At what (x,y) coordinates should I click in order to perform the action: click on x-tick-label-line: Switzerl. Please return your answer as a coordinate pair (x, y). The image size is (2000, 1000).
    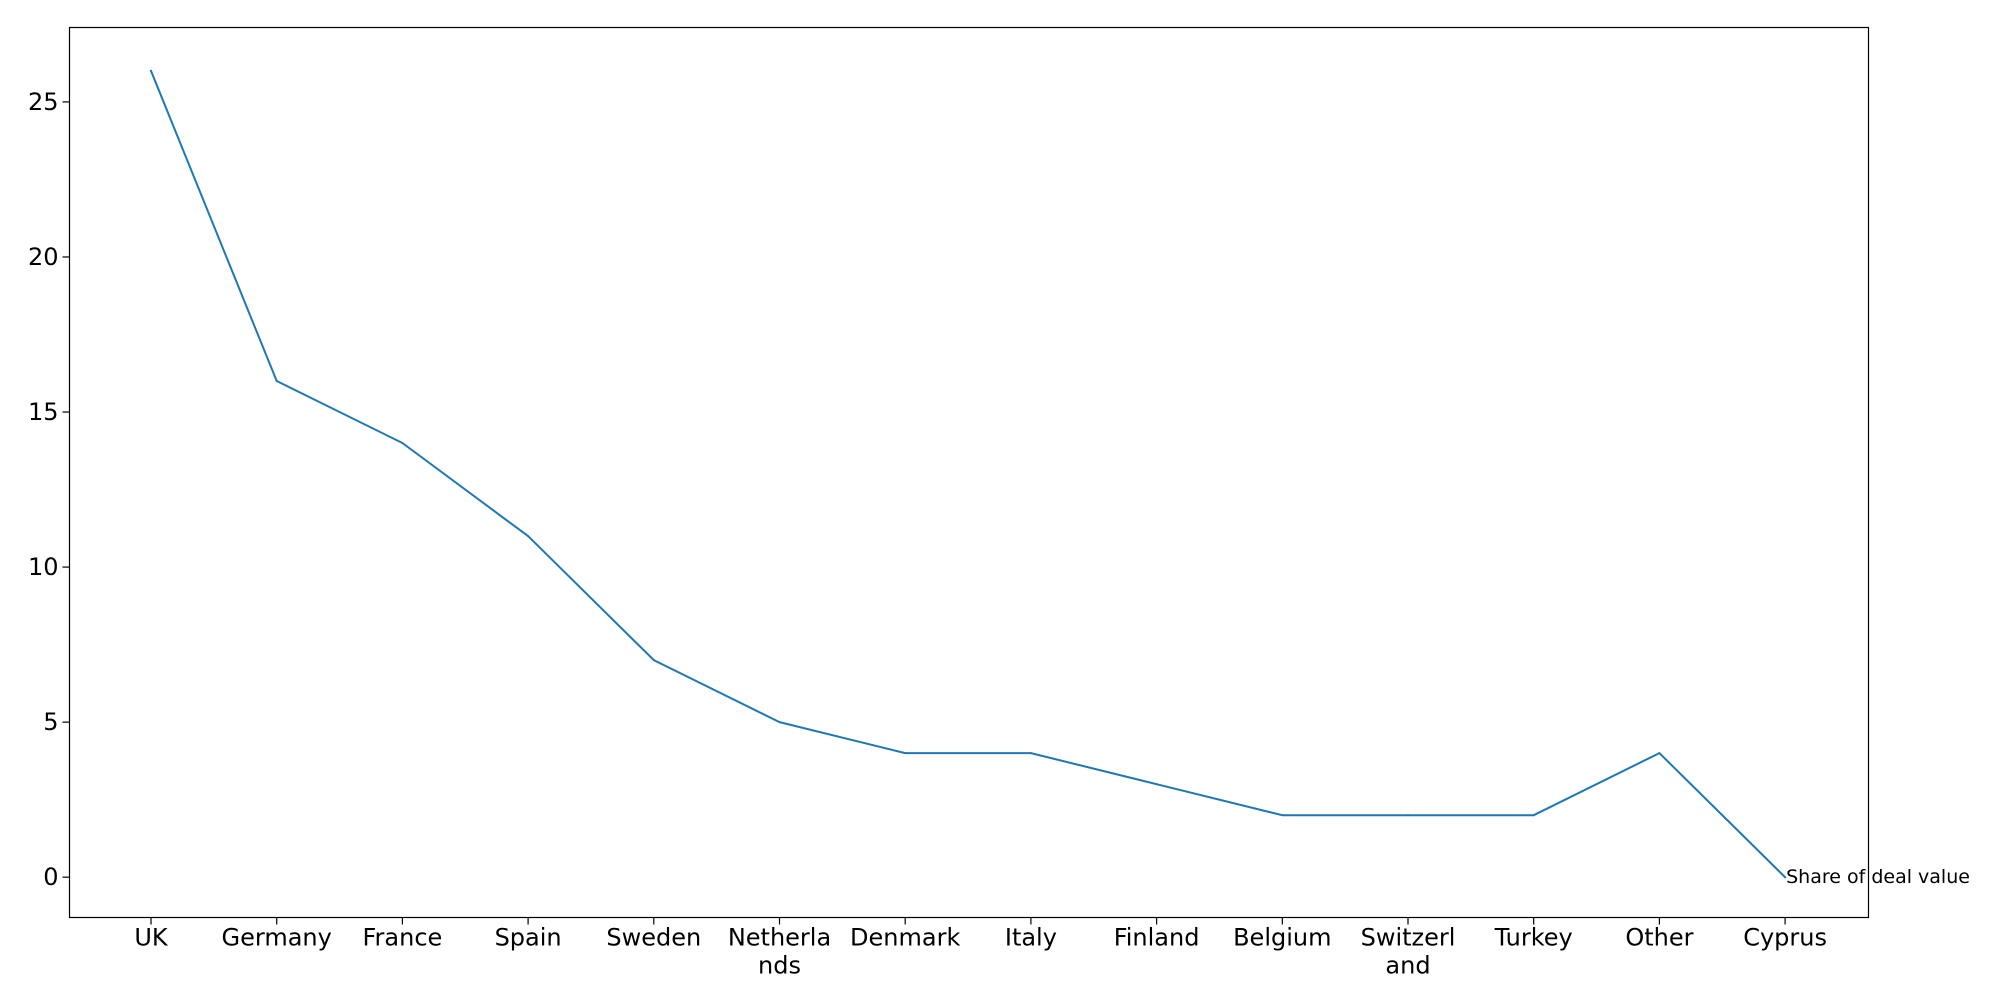
    Looking at the image, I should click on (1408, 938).